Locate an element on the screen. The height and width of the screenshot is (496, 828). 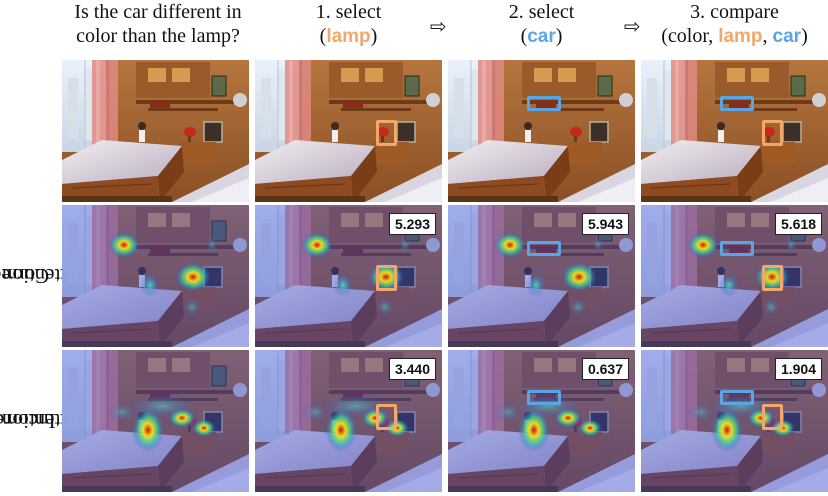
incorrect-image-col-1: 3.440 is located at coordinates (348, 421).